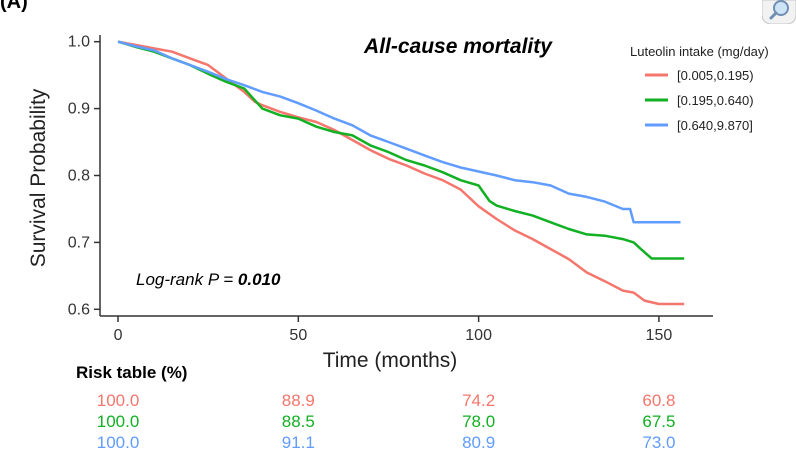  I want to click on risk-table-cell: 88.9, so click(298, 400).